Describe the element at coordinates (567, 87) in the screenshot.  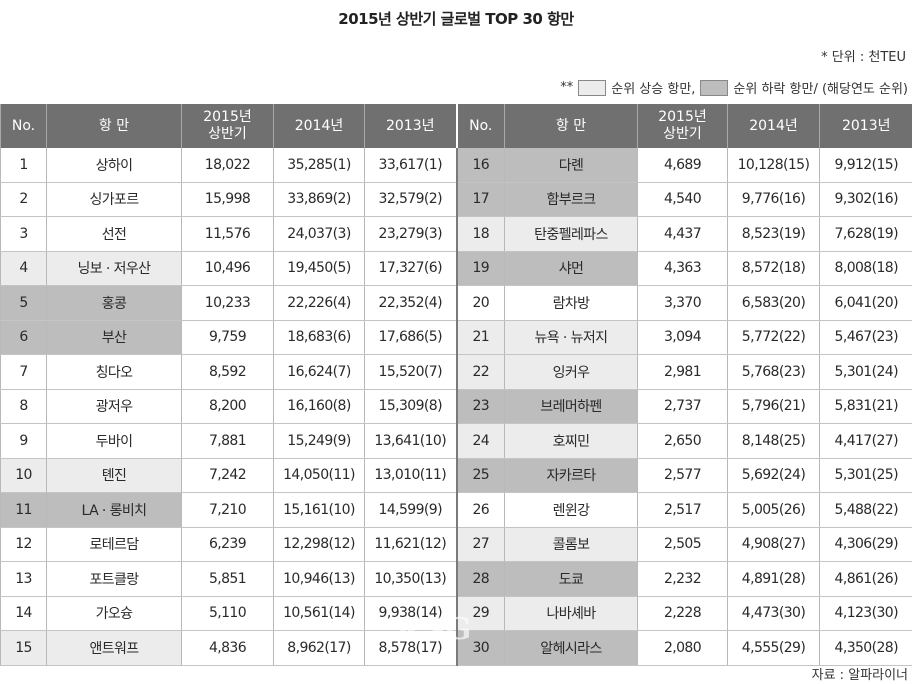
I see `legend-prefix: **` at that location.